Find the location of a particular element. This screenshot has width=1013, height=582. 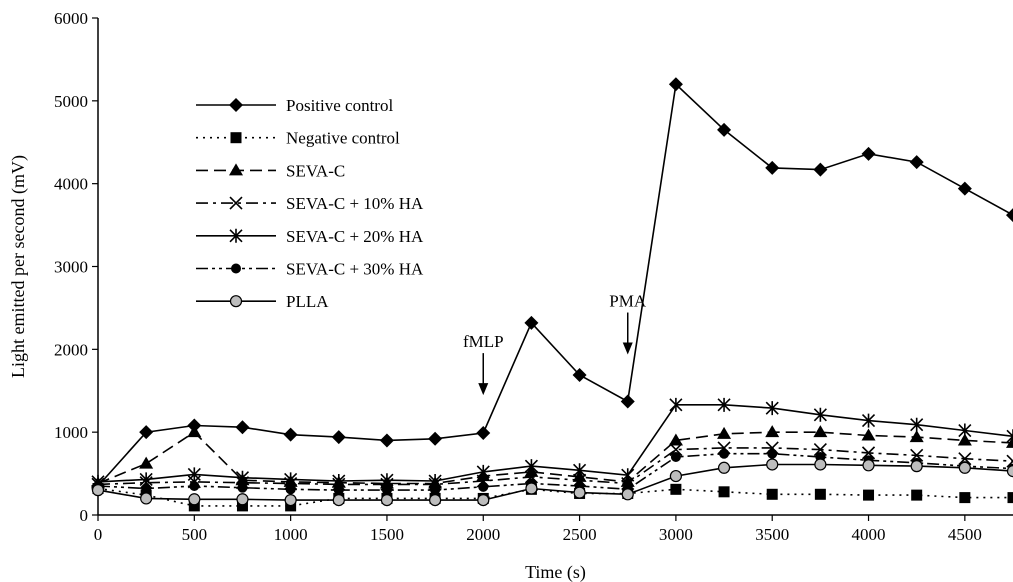

x-tick-label: 4000 is located at coordinates (869, 534).